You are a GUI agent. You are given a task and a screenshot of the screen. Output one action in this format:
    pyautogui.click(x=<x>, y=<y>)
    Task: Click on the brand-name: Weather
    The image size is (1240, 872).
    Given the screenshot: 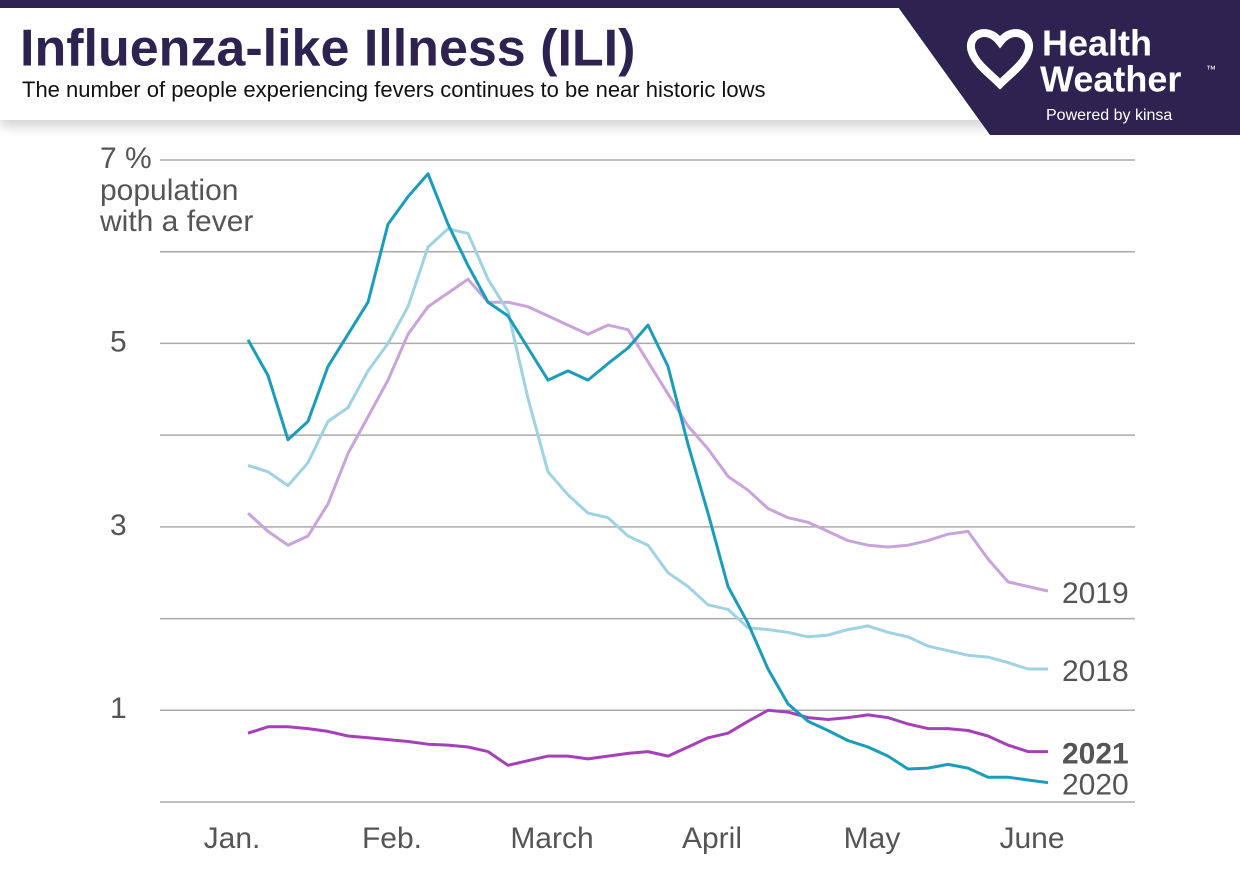 What is the action you would take?
    pyautogui.click(x=1110, y=79)
    